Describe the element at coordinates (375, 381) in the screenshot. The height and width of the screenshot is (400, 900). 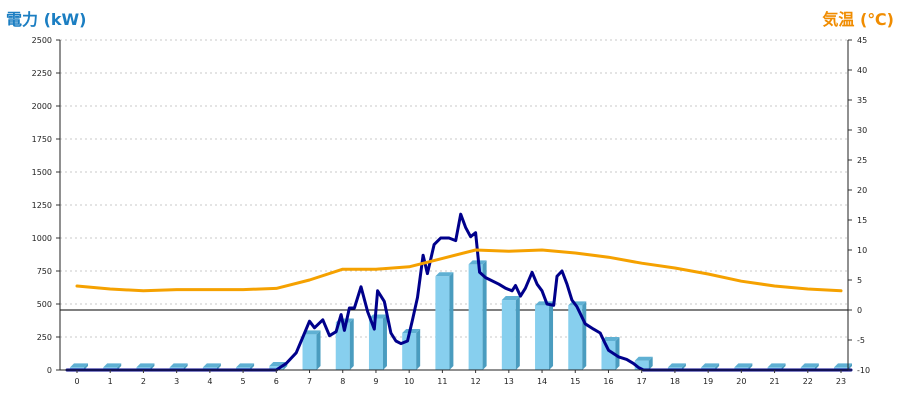
I see `x-tick-label: 9` at that location.